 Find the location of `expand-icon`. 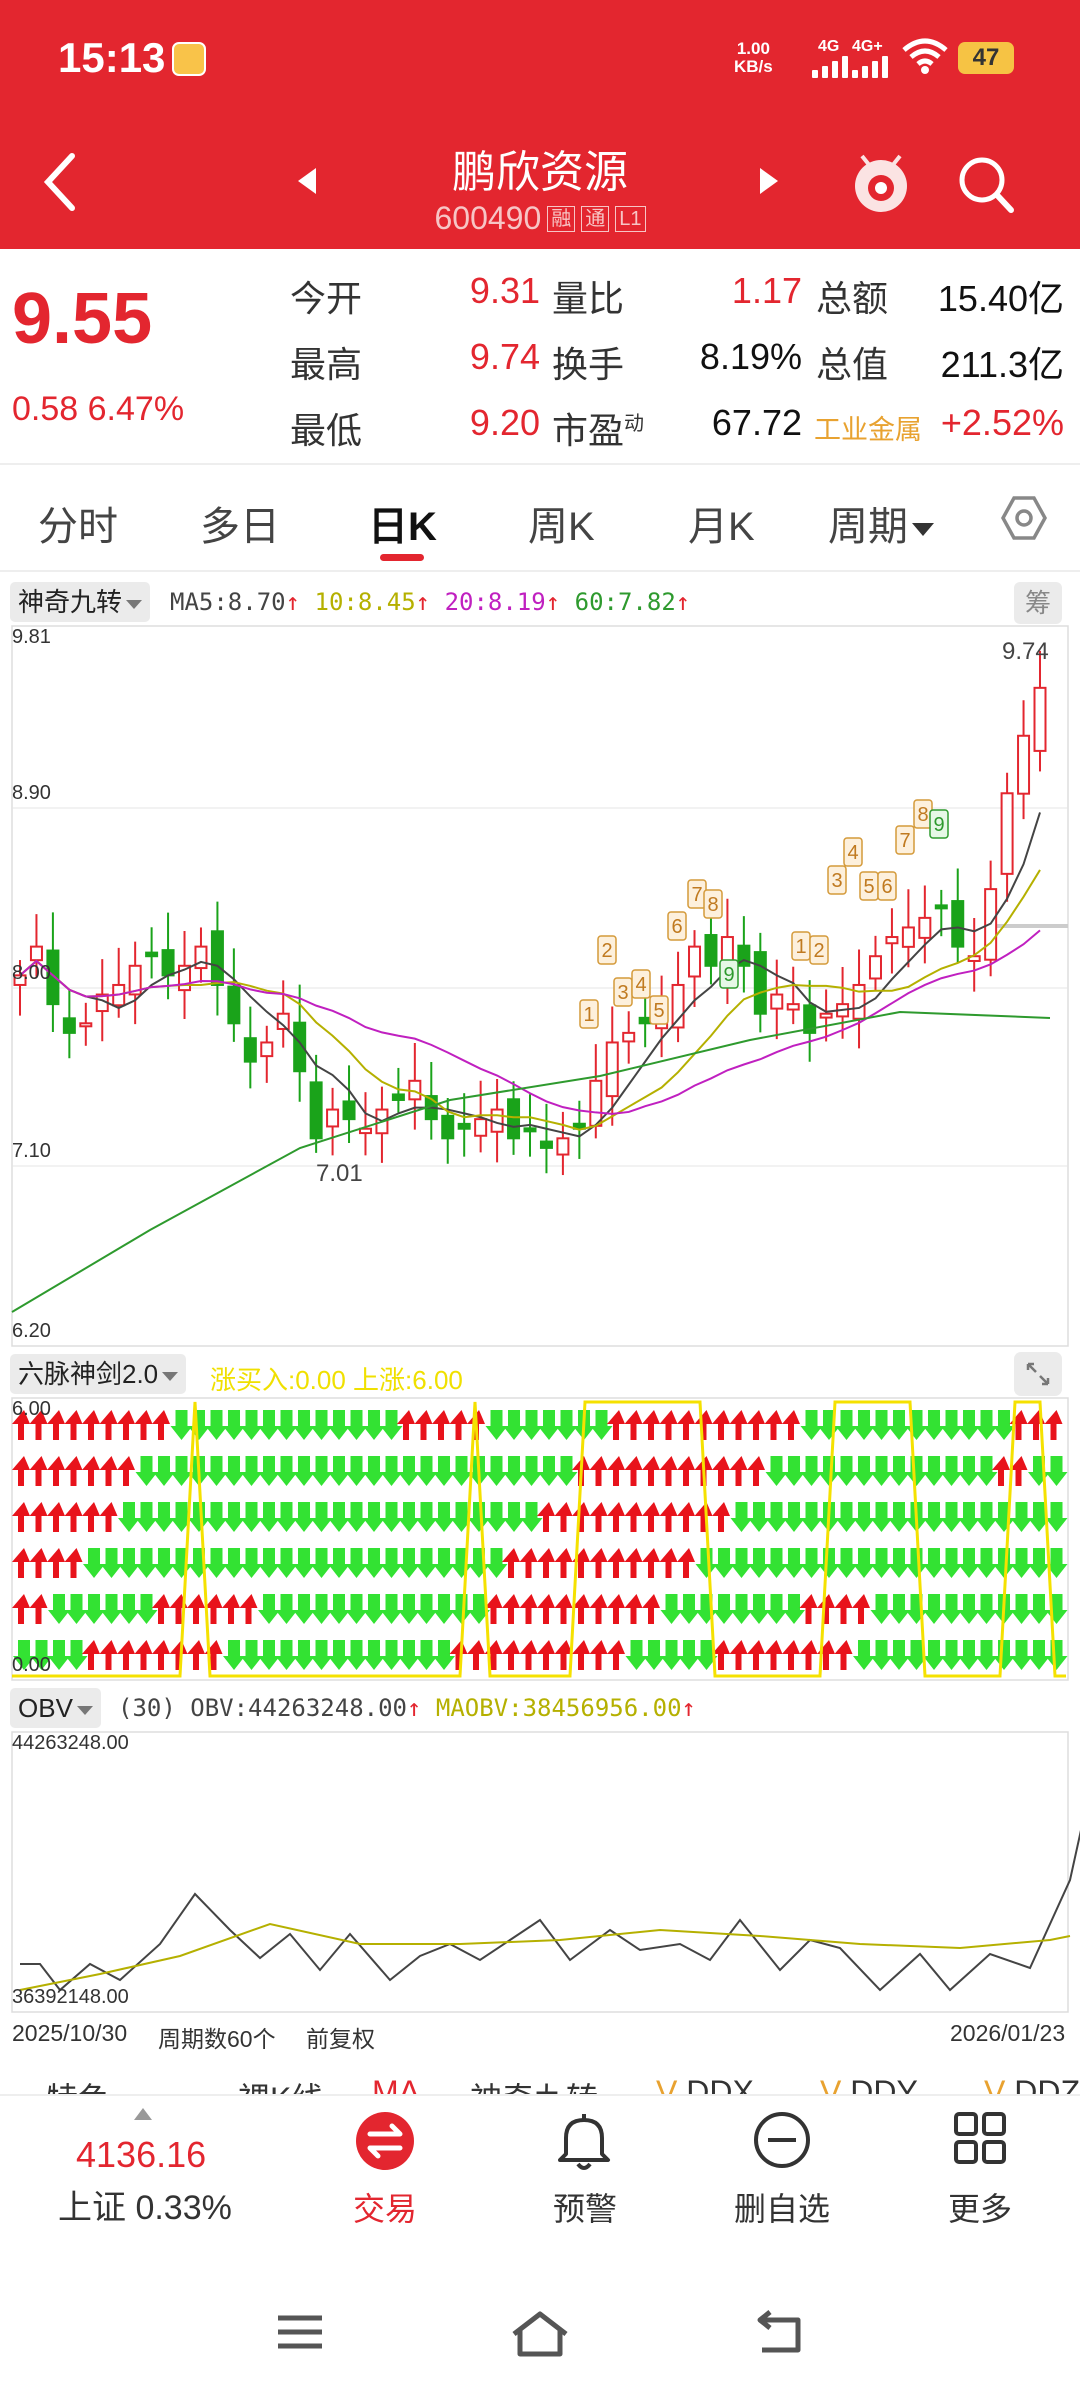

expand-icon is located at coordinates (1038, 1374).